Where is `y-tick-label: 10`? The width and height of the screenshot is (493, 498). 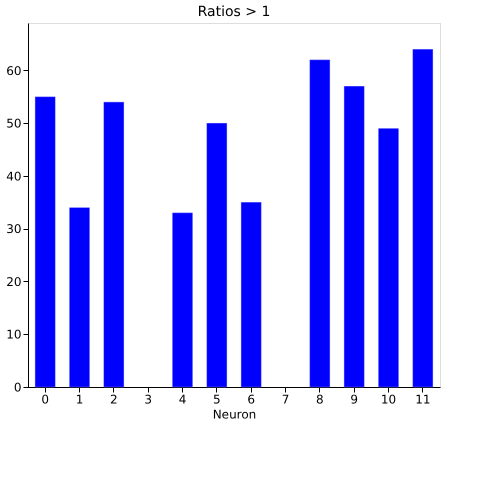 y-tick-label: 10 is located at coordinates (14, 335).